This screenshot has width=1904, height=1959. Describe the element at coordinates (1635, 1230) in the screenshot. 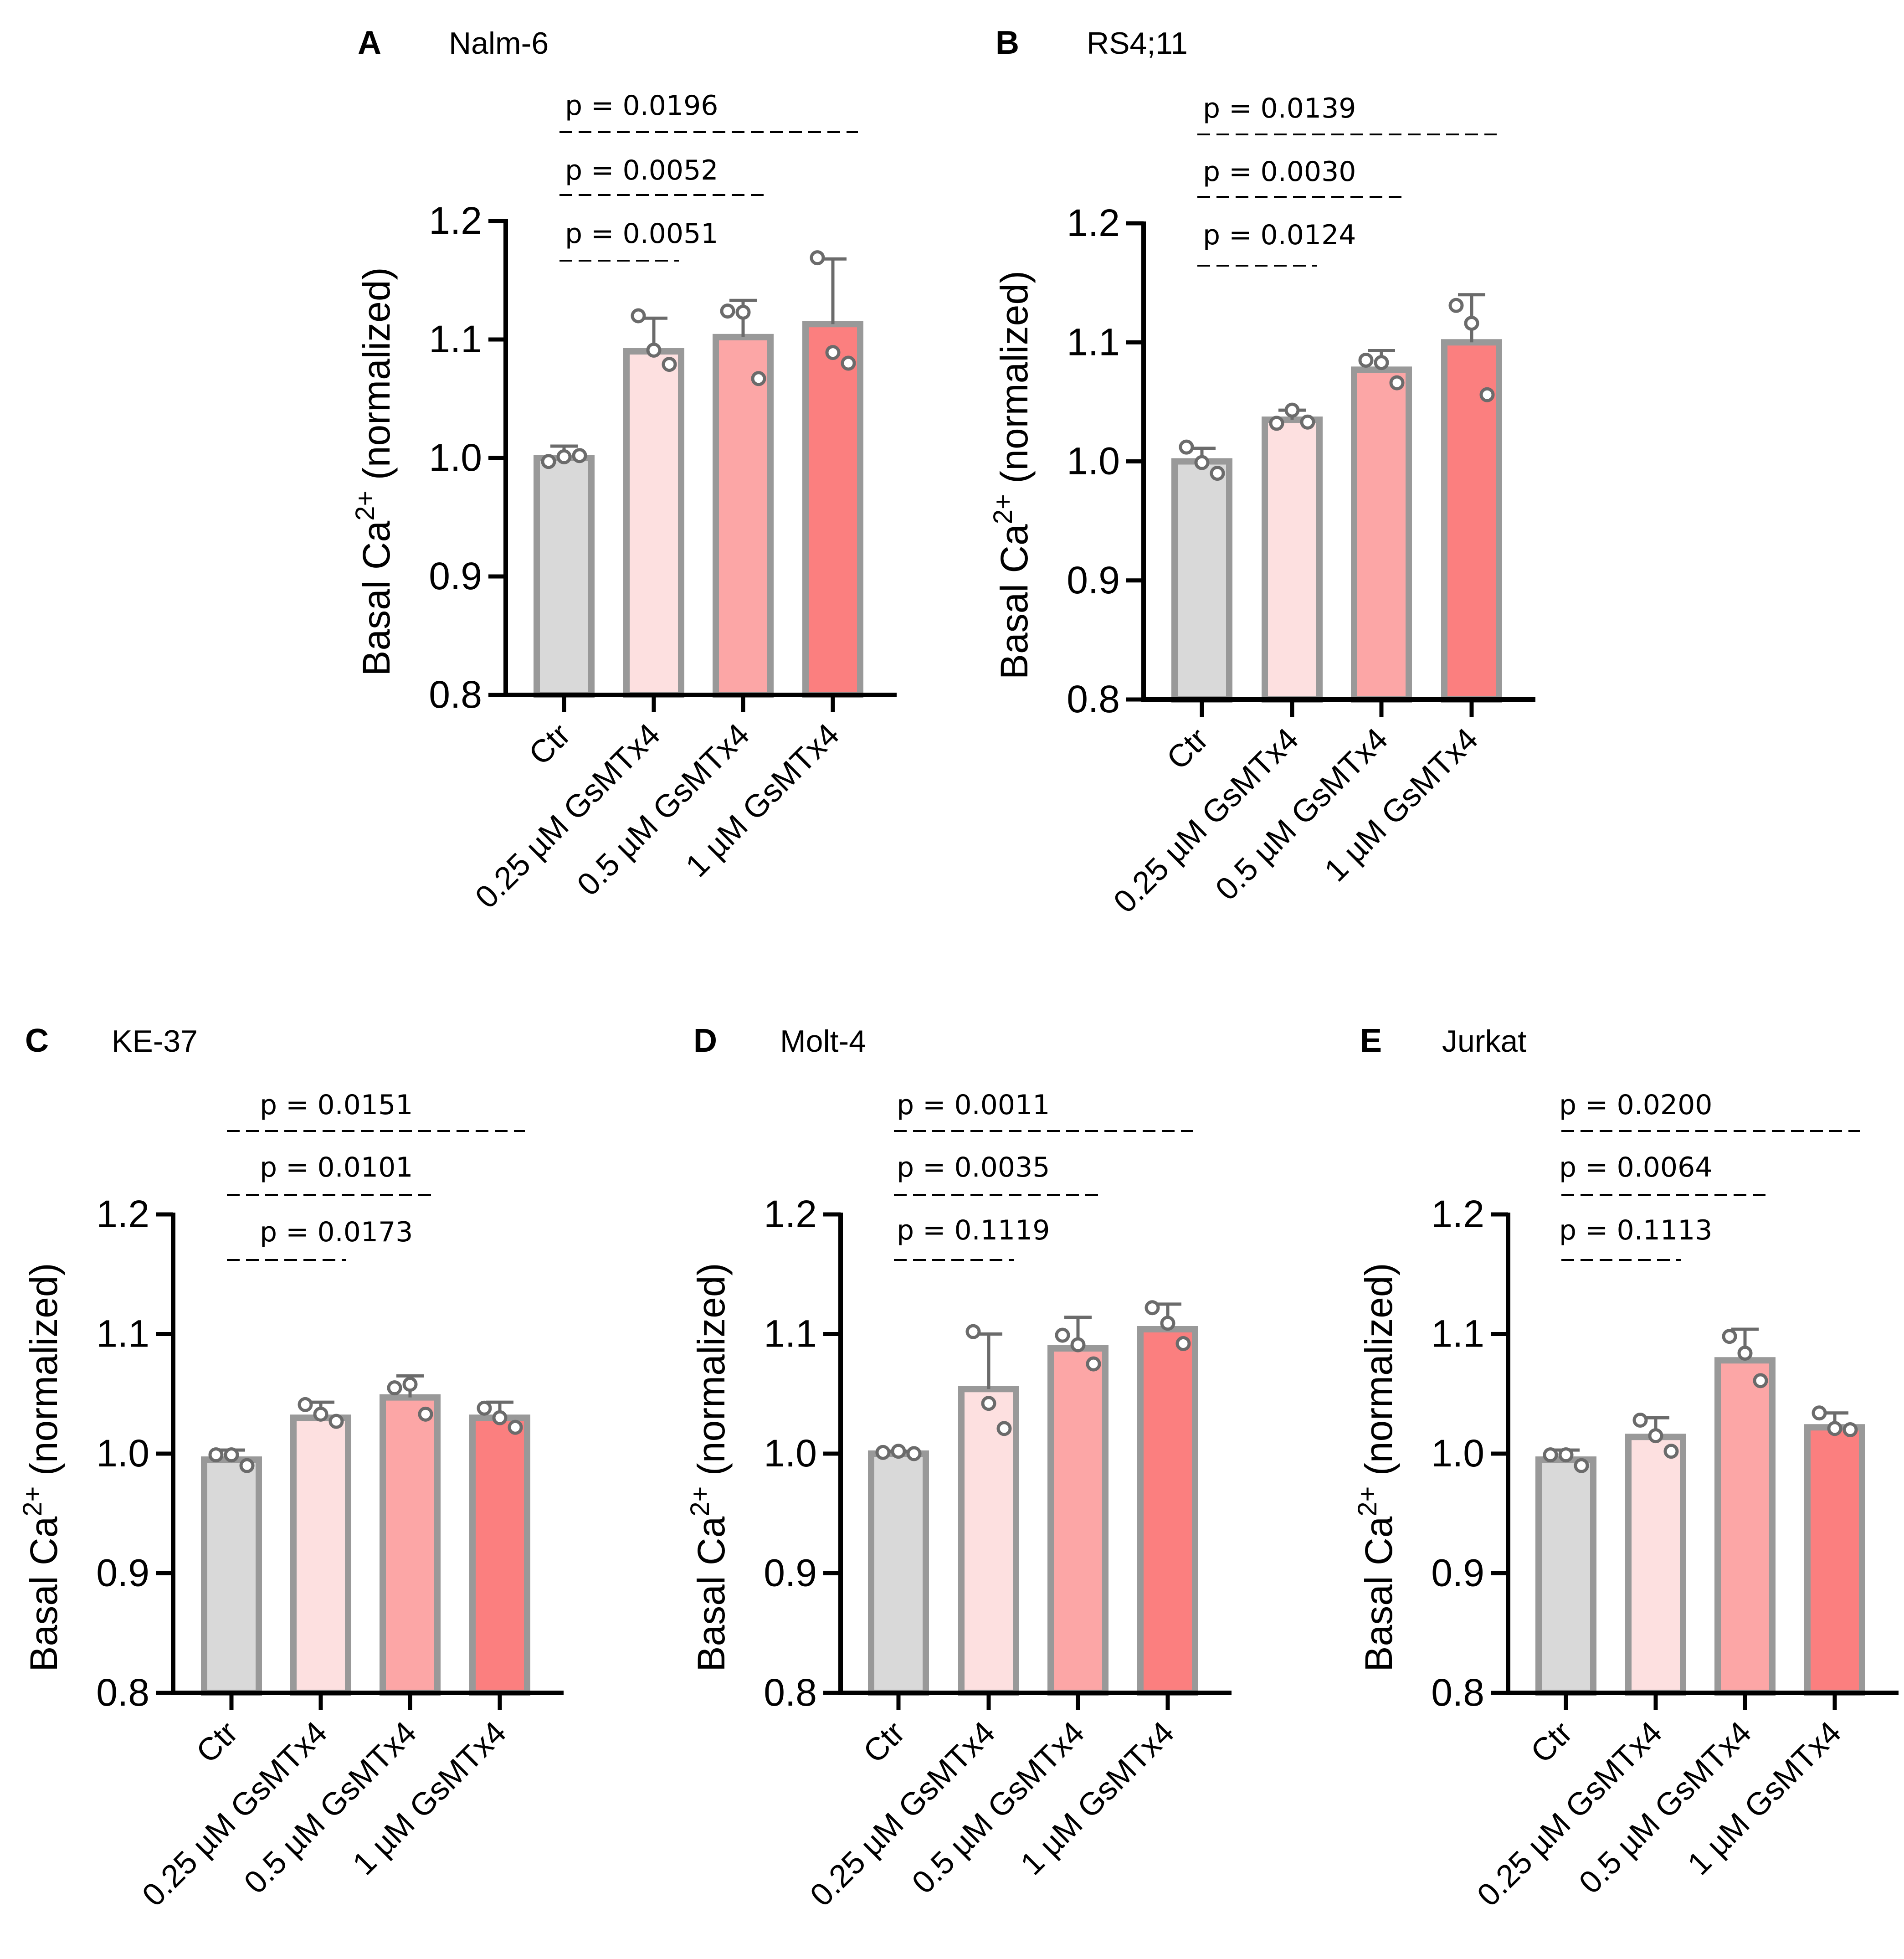

I see `p-value-label: p = 0.1113` at that location.